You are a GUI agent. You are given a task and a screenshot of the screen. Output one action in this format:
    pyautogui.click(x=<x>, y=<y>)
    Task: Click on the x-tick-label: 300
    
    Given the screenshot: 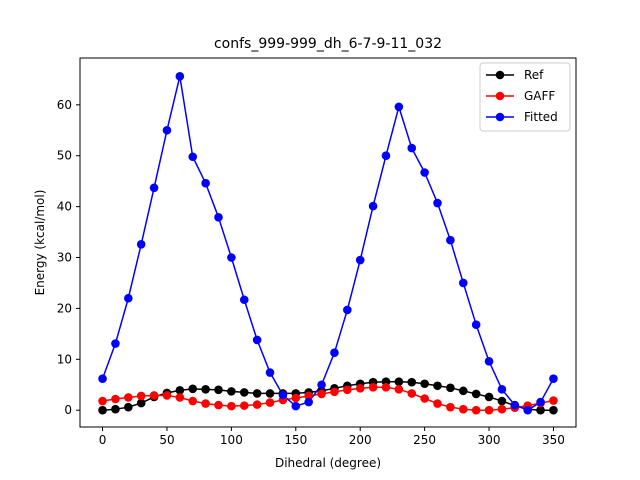 What is the action you would take?
    pyautogui.click(x=489, y=440)
    